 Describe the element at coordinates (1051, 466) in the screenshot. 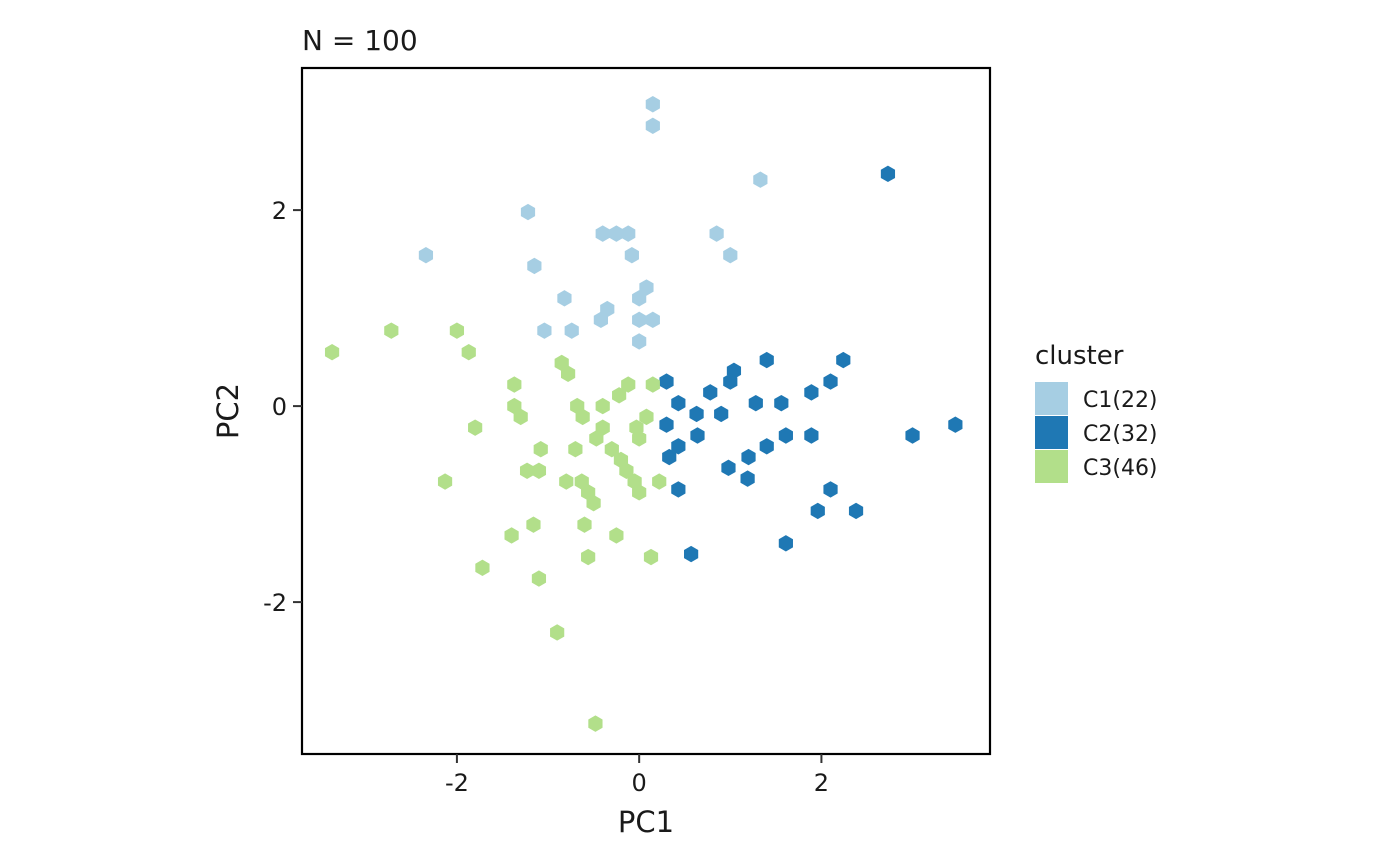

I see `legend-key-c3` at that location.